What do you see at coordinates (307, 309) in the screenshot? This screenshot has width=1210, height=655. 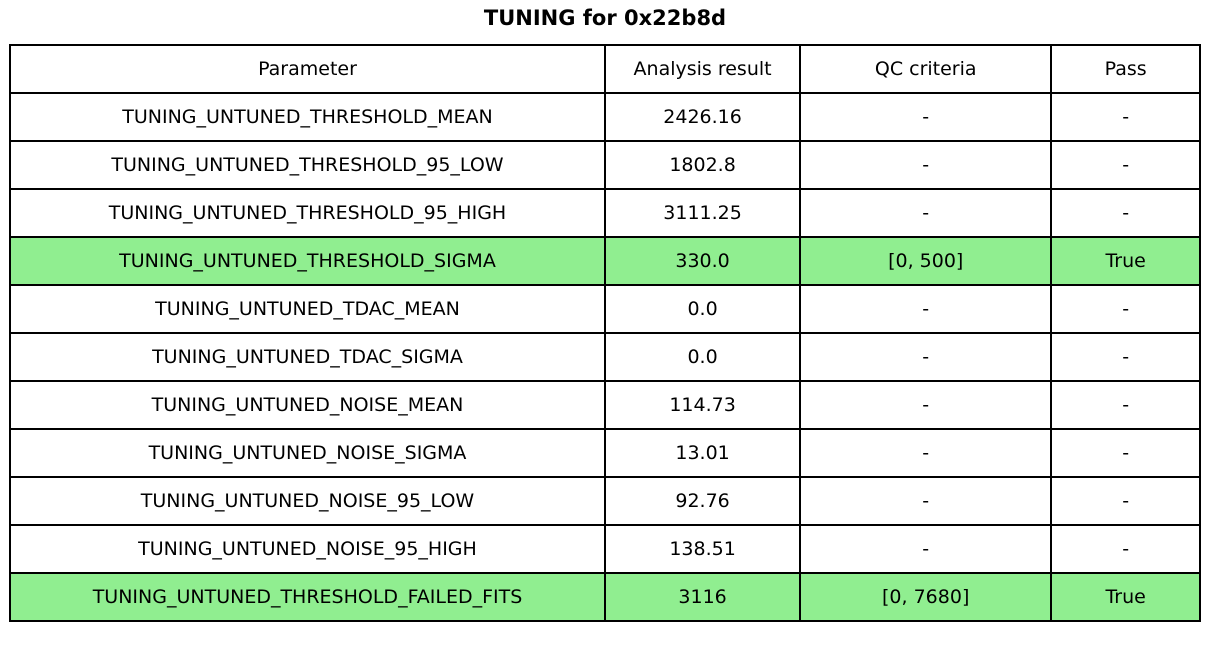 I see `cell-parameter: TUNING_UNTUNED_TDAC_MEAN` at bounding box center [307, 309].